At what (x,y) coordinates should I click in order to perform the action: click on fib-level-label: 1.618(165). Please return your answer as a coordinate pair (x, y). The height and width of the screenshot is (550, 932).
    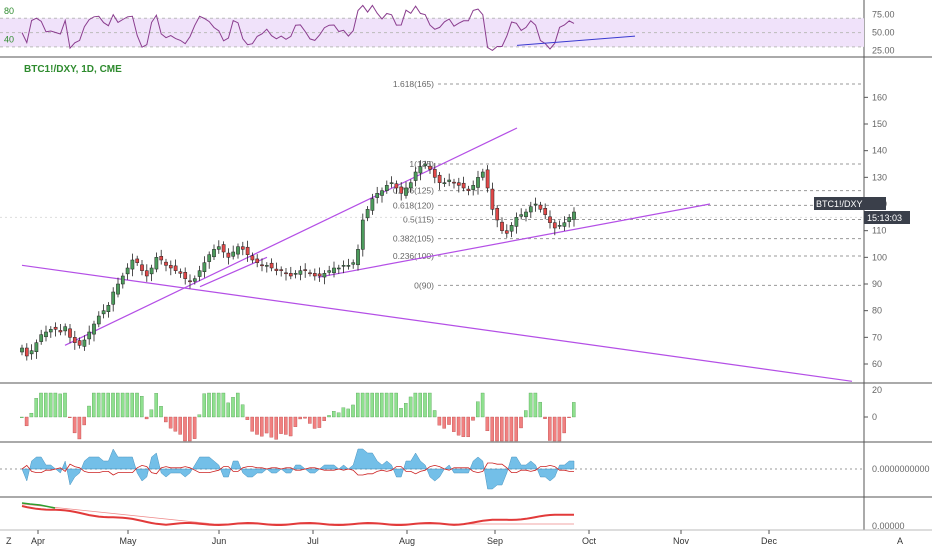
    Looking at the image, I should click on (413, 84).